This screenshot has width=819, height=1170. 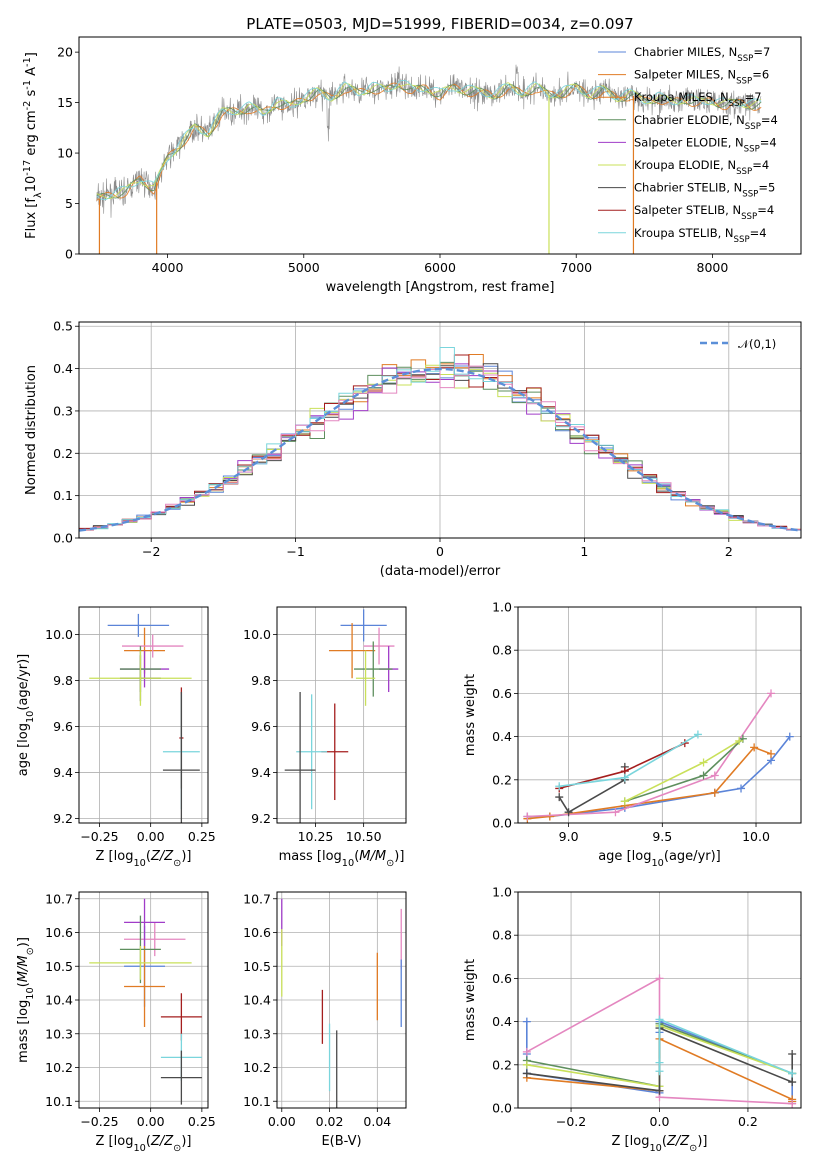 What do you see at coordinates (65, 52) in the screenshot?
I see `tick-label-y: 20` at bounding box center [65, 52].